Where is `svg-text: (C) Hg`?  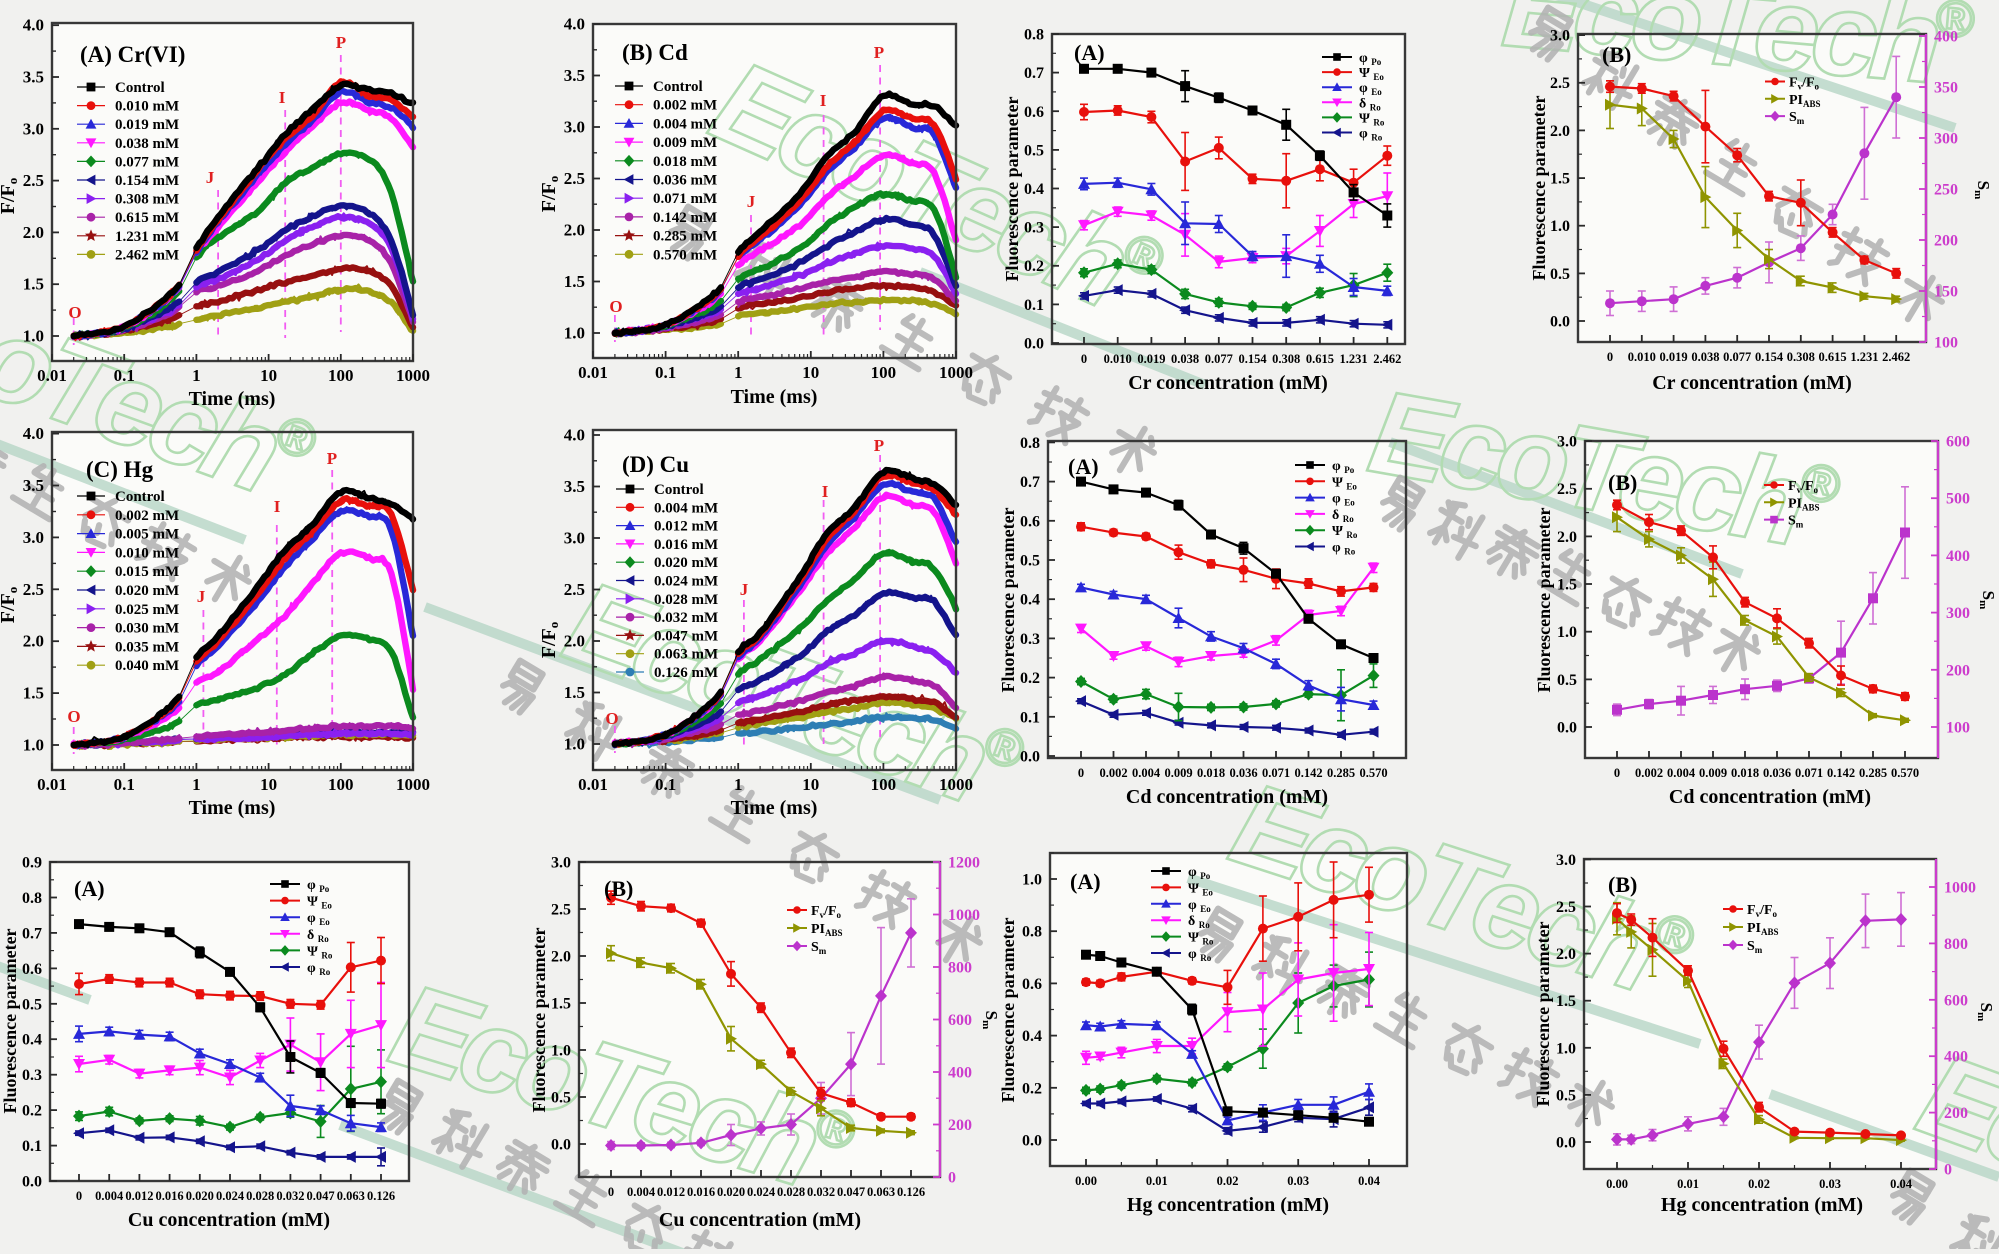 svg-text: (C) Hg is located at coordinates (120, 469).